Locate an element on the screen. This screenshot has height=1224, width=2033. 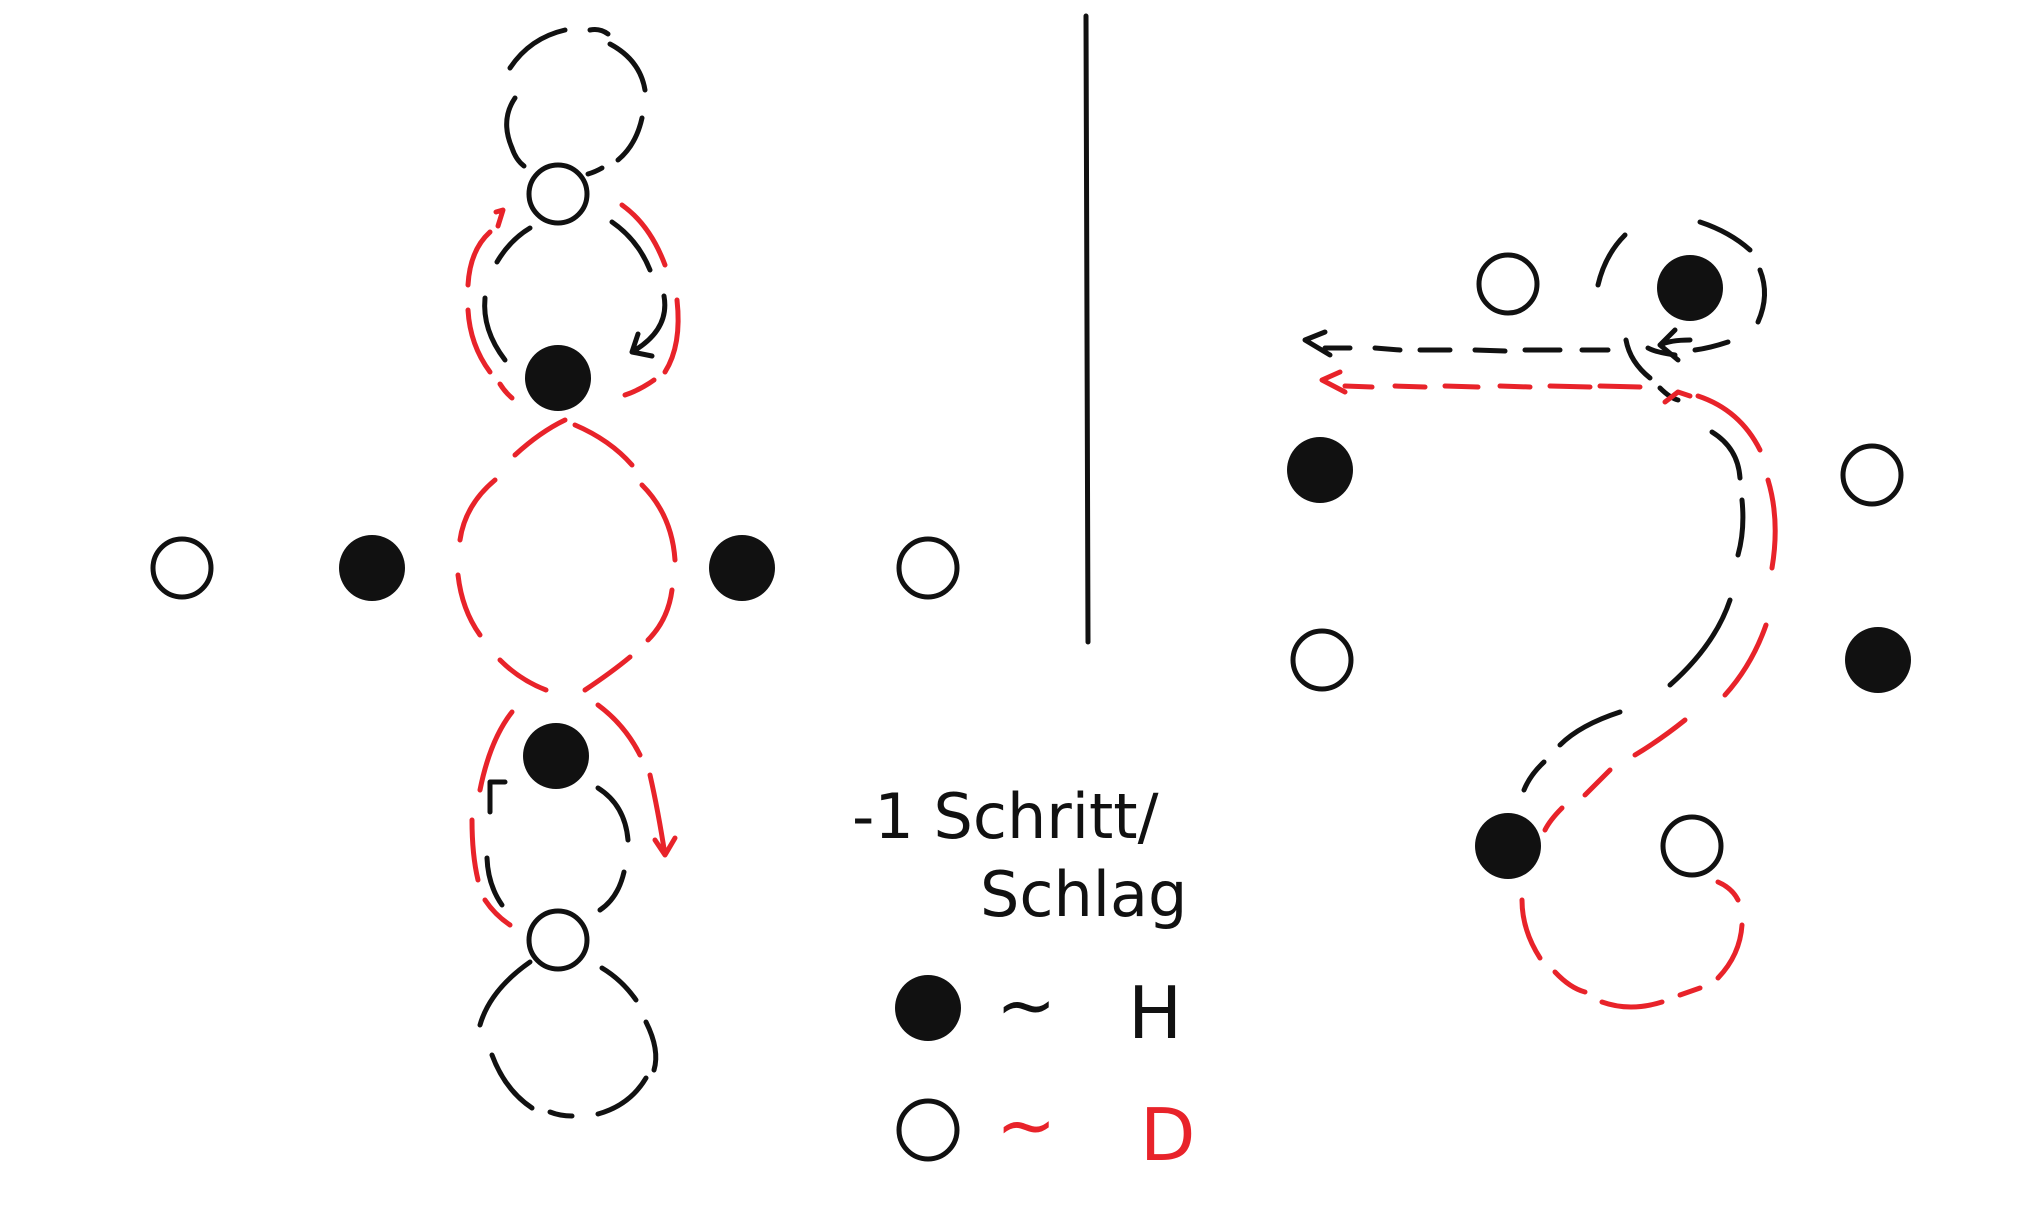
right-left-filled-circle is located at coordinates (1320, 470).